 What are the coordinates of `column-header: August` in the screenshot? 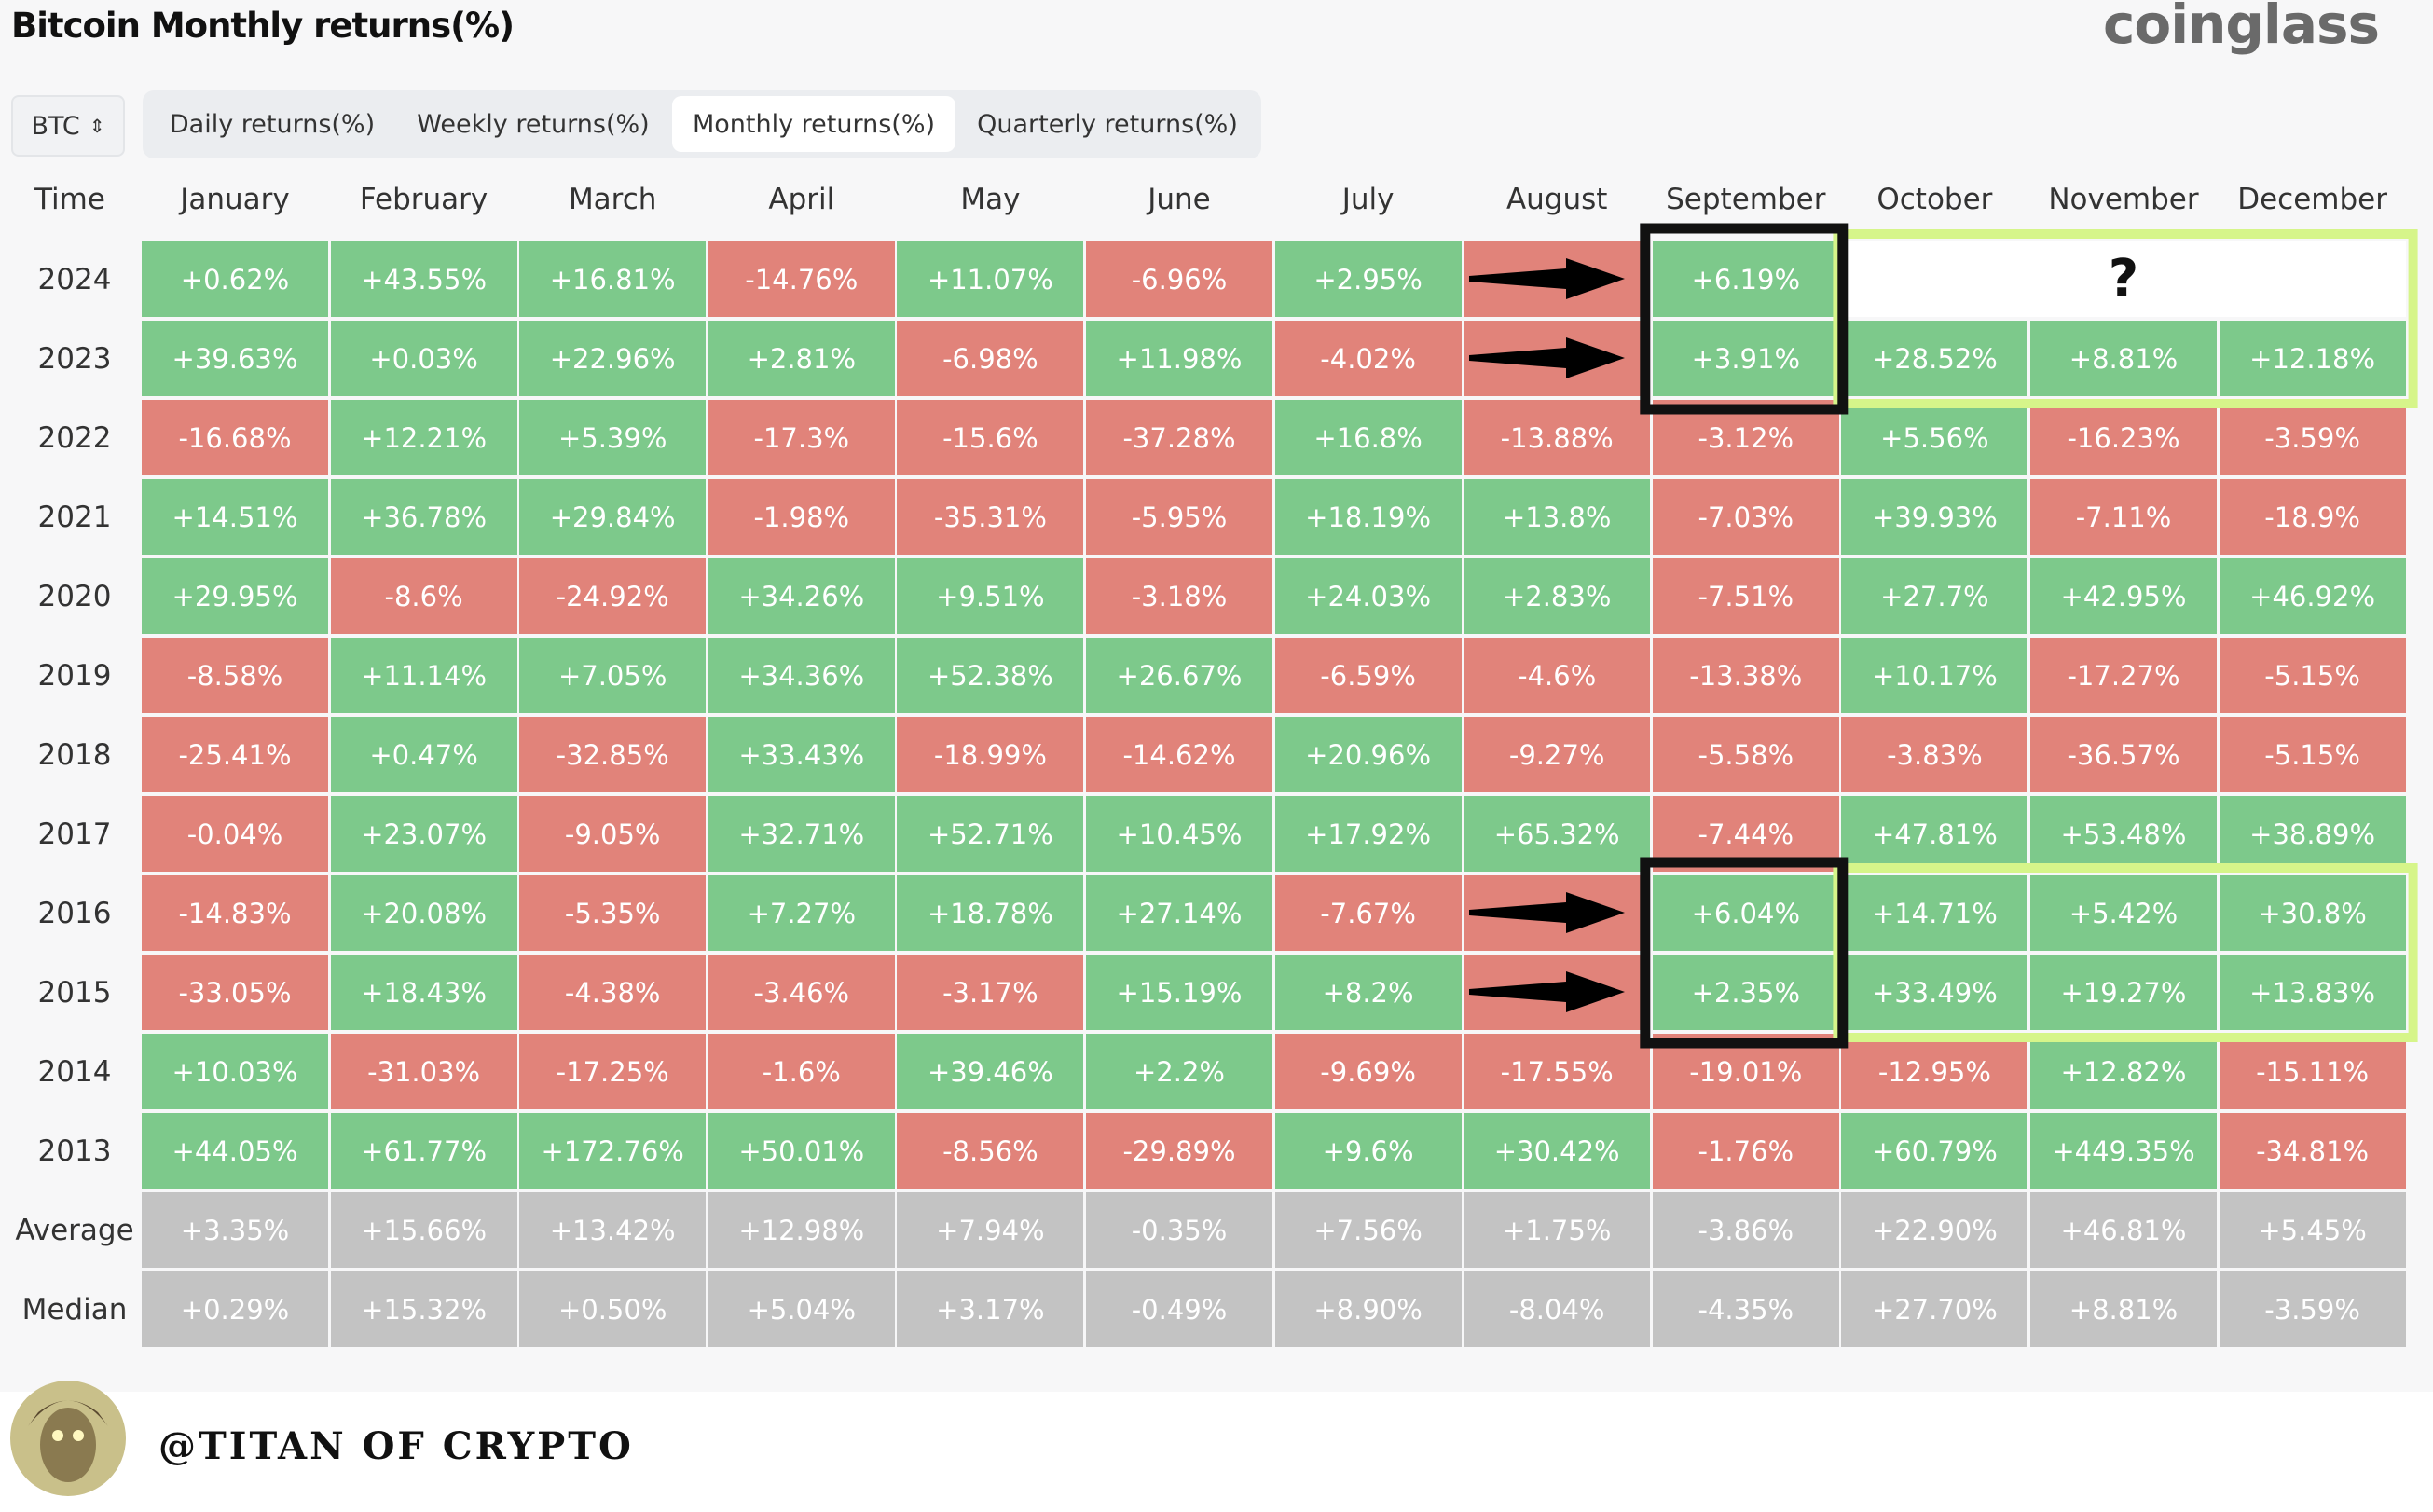 It's located at (1557, 199).